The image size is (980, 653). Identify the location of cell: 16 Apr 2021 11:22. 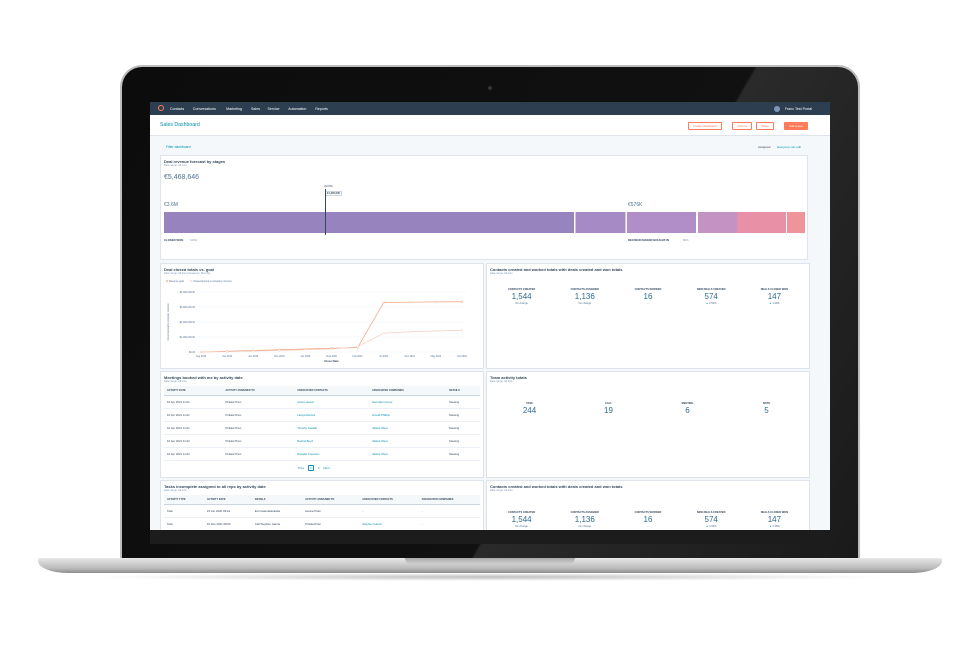
(193, 441).